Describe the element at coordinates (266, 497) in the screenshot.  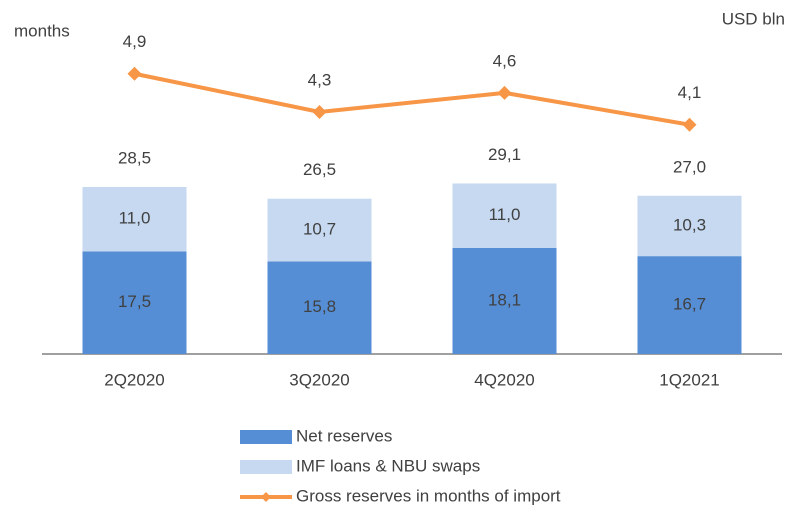
I see `legend-marker` at that location.